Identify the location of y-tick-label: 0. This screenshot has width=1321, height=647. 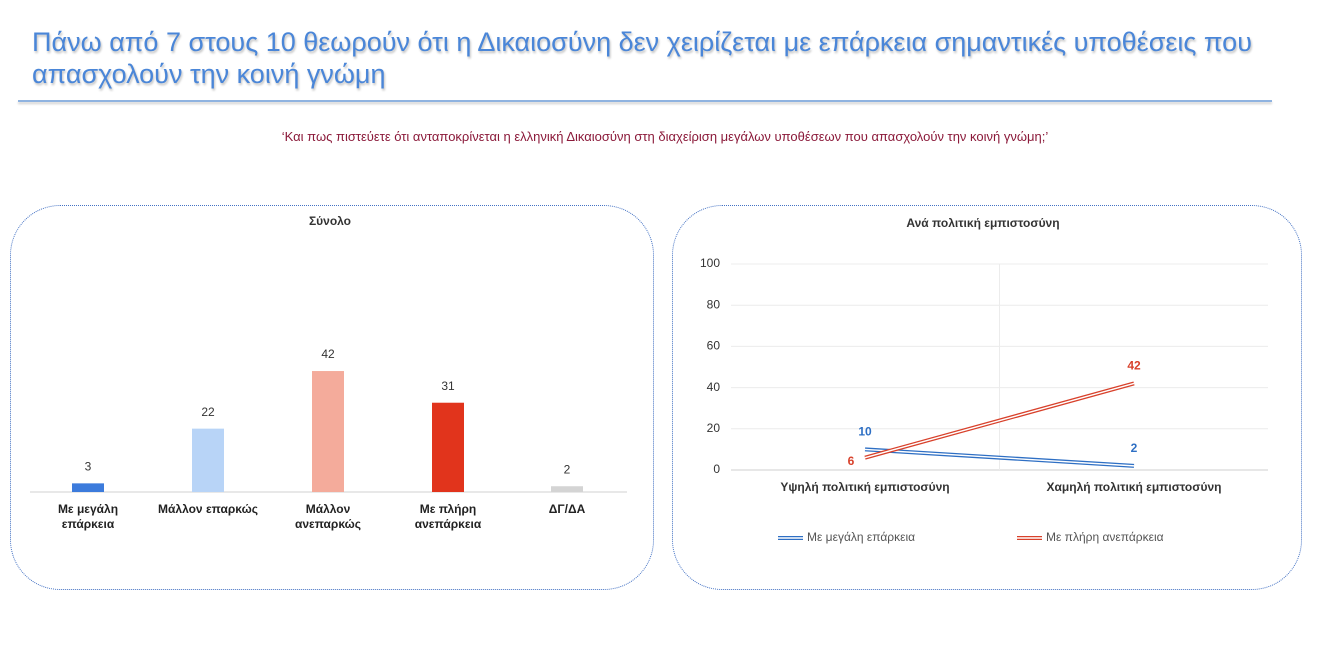
(716, 469).